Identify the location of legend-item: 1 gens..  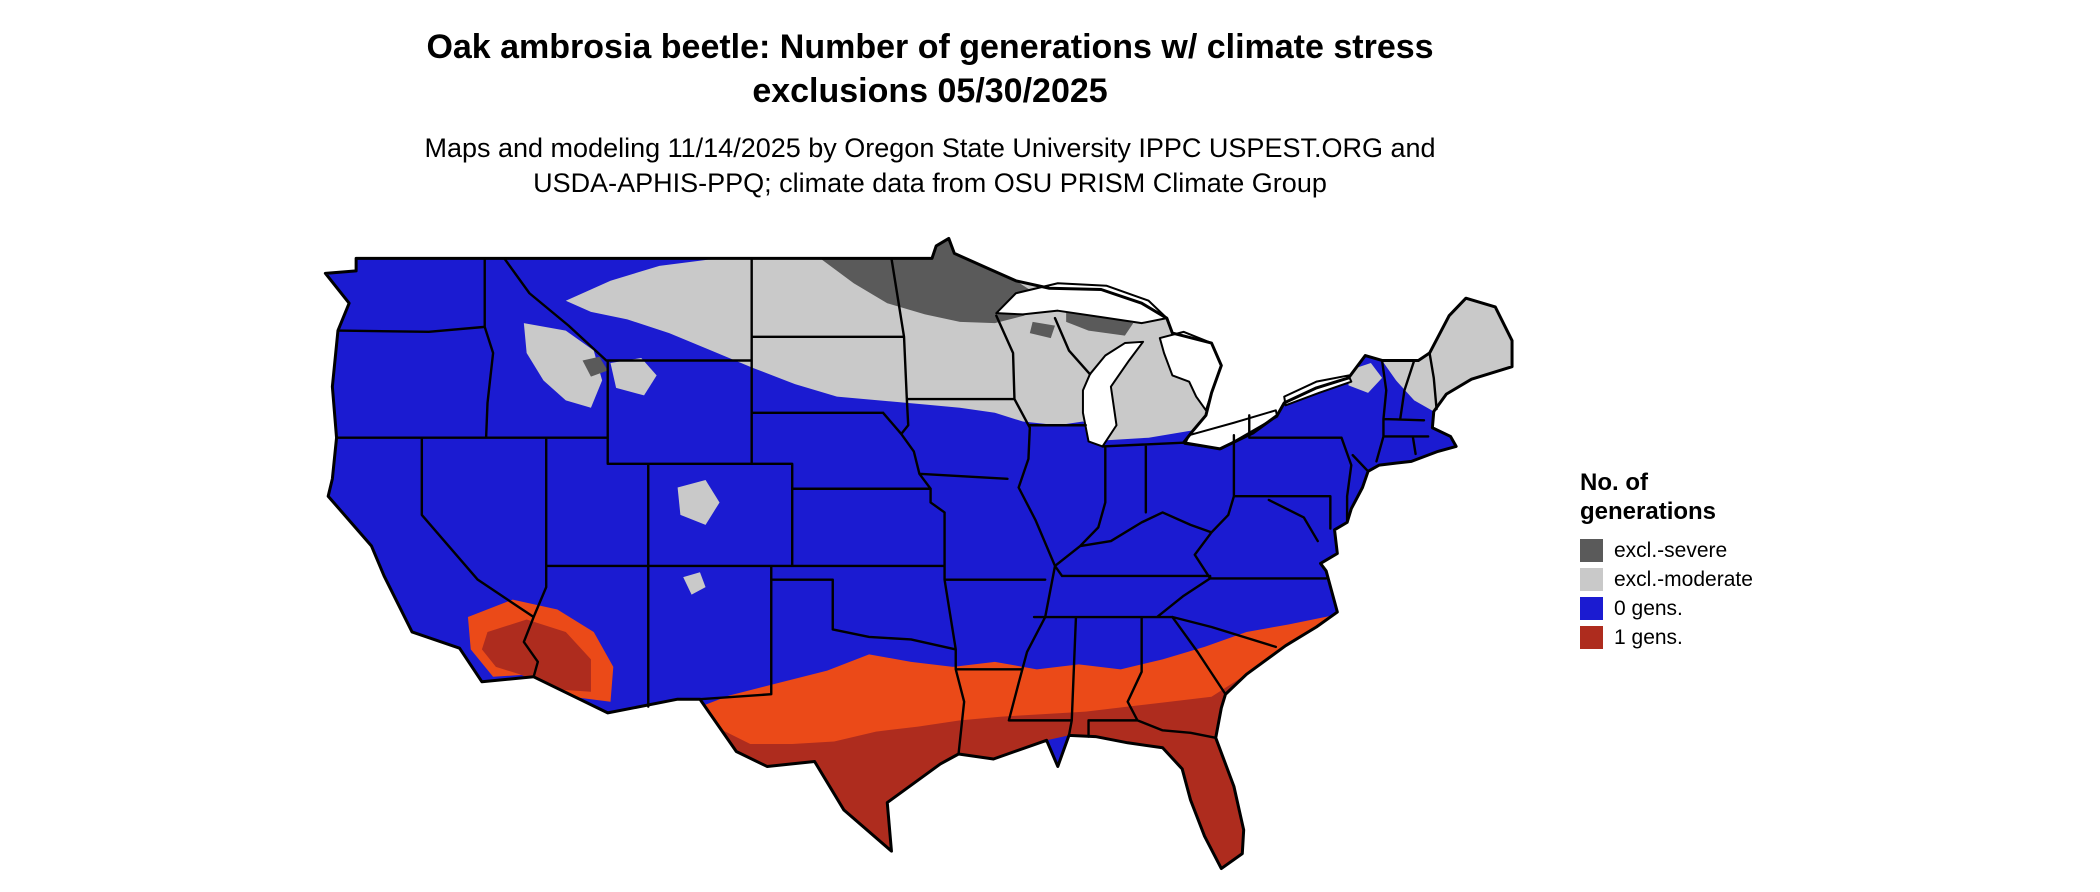
(1666, 638).